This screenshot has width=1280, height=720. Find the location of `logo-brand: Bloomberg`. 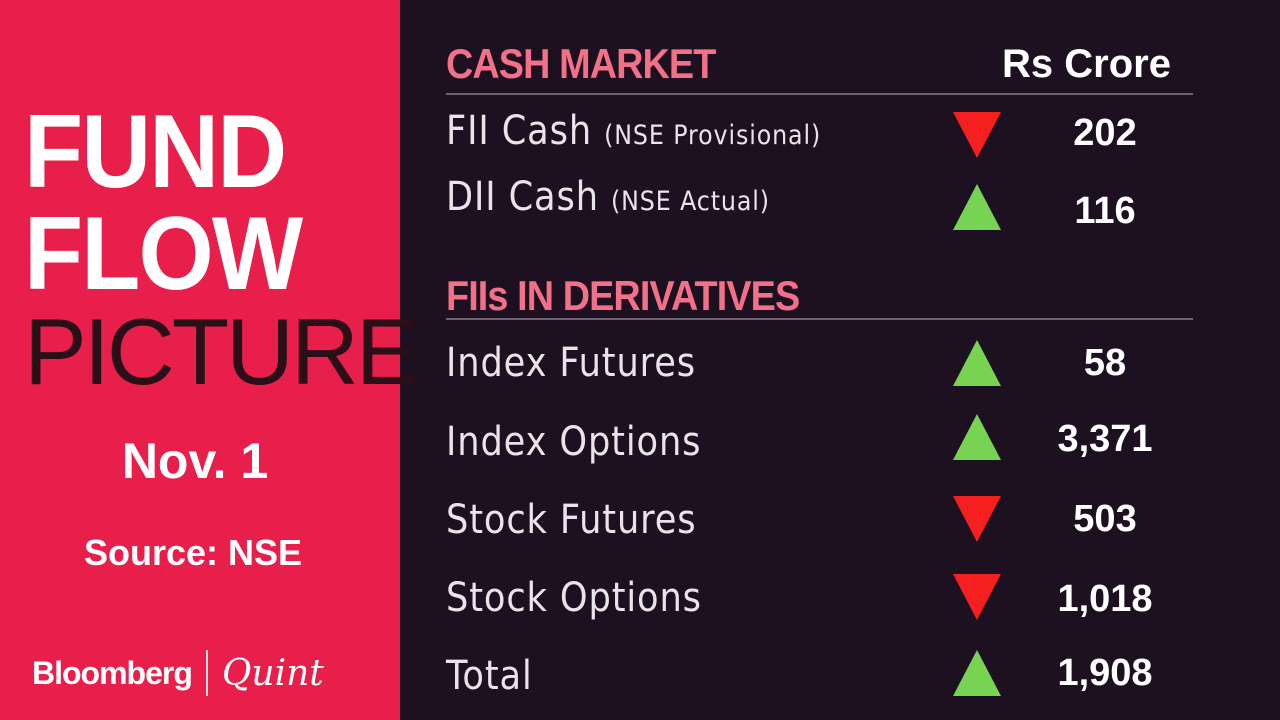

logo-brand: Bloomberg is located at coordinates (112, 672).